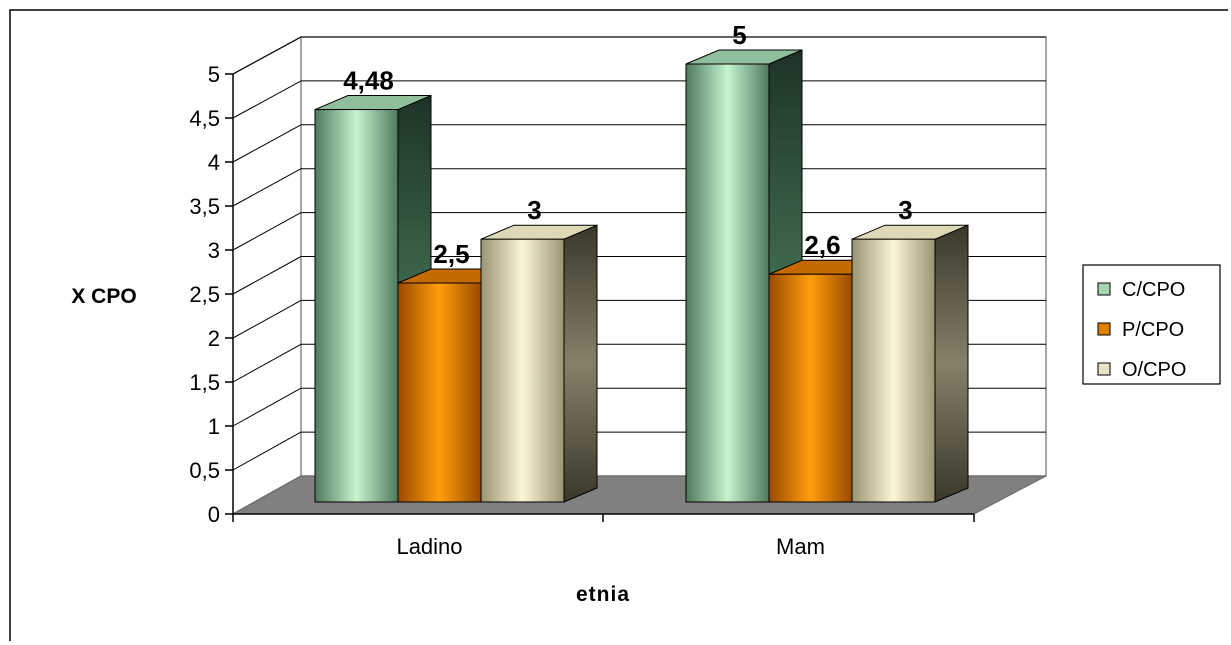 The width and height of the screenshot is (1231, 645). Describe the element at coordinates (580, 363) in the screenshot. I see `bar-side-o-cpo-ladino` at that location.